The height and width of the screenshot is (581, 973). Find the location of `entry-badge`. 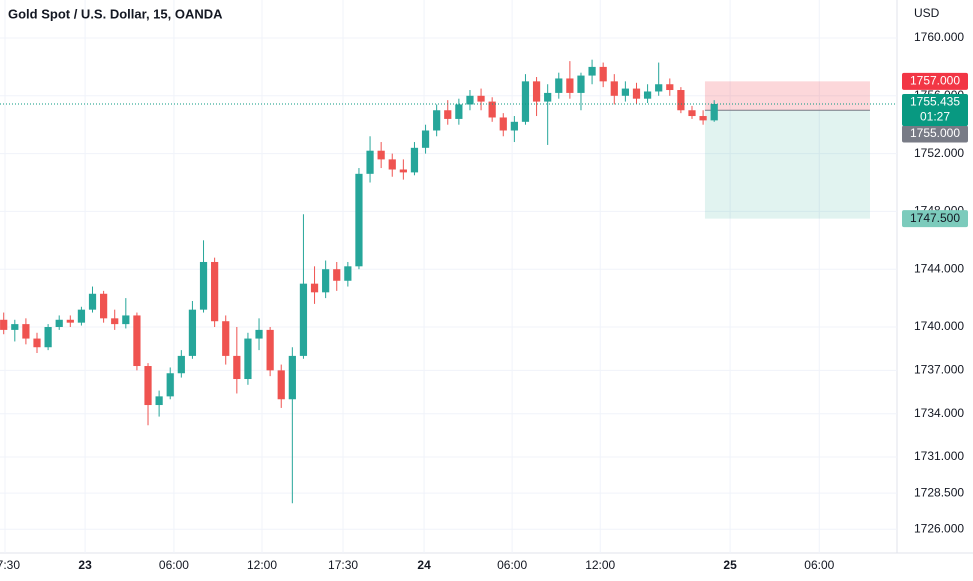

entry-badge is located at coordinates (935, 134).